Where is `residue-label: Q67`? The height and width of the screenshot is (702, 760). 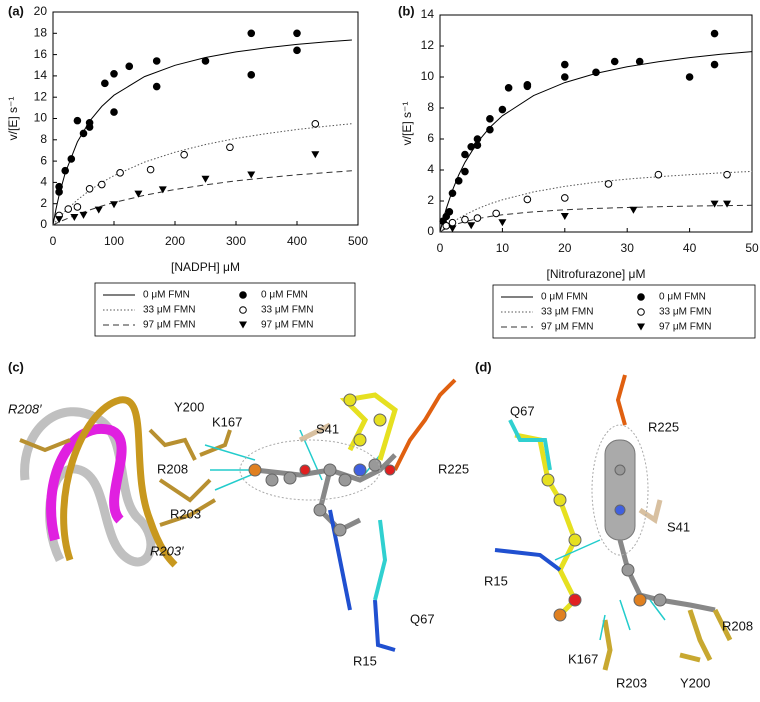
residue-label: Q67 is located at coordinates (422, 618).